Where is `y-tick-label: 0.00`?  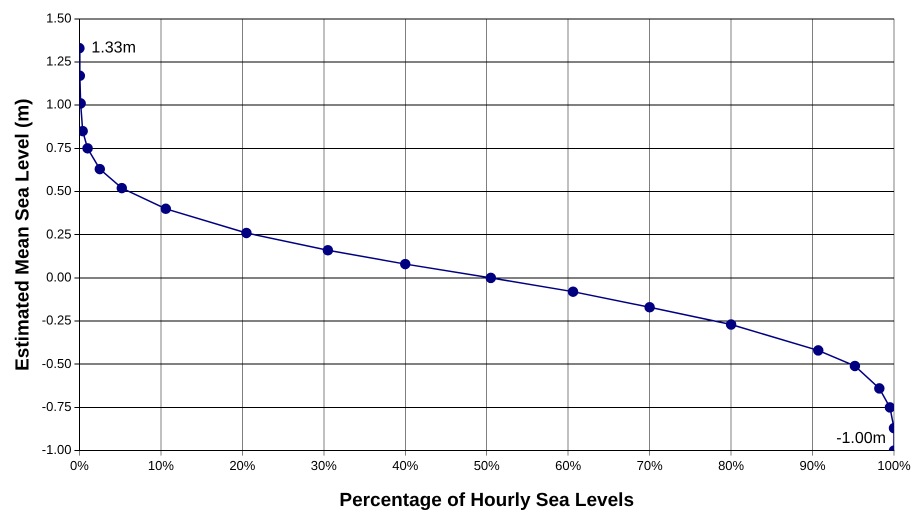 y-tick-label: 0.00 is located at coordinates (59, 276).